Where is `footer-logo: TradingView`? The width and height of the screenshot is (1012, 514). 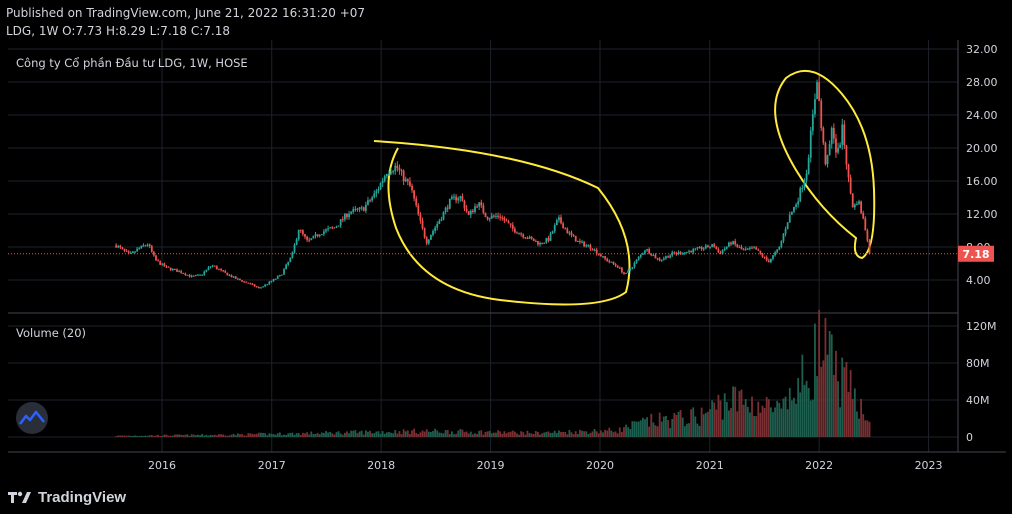 footer-logo: TradingView is located at coordinates (67, 497).